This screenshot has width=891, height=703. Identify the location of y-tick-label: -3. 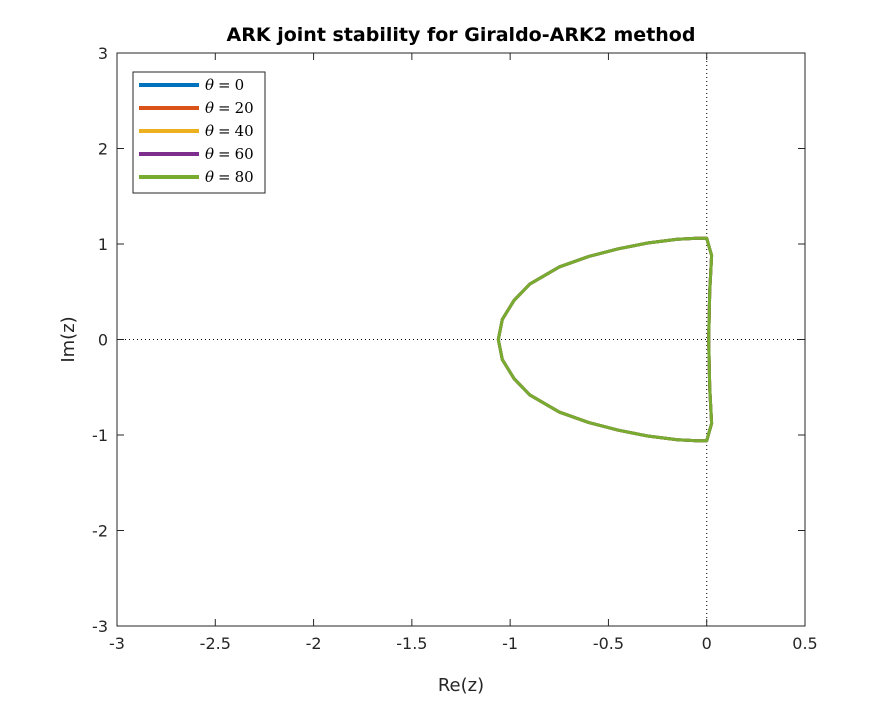
(100, 626).